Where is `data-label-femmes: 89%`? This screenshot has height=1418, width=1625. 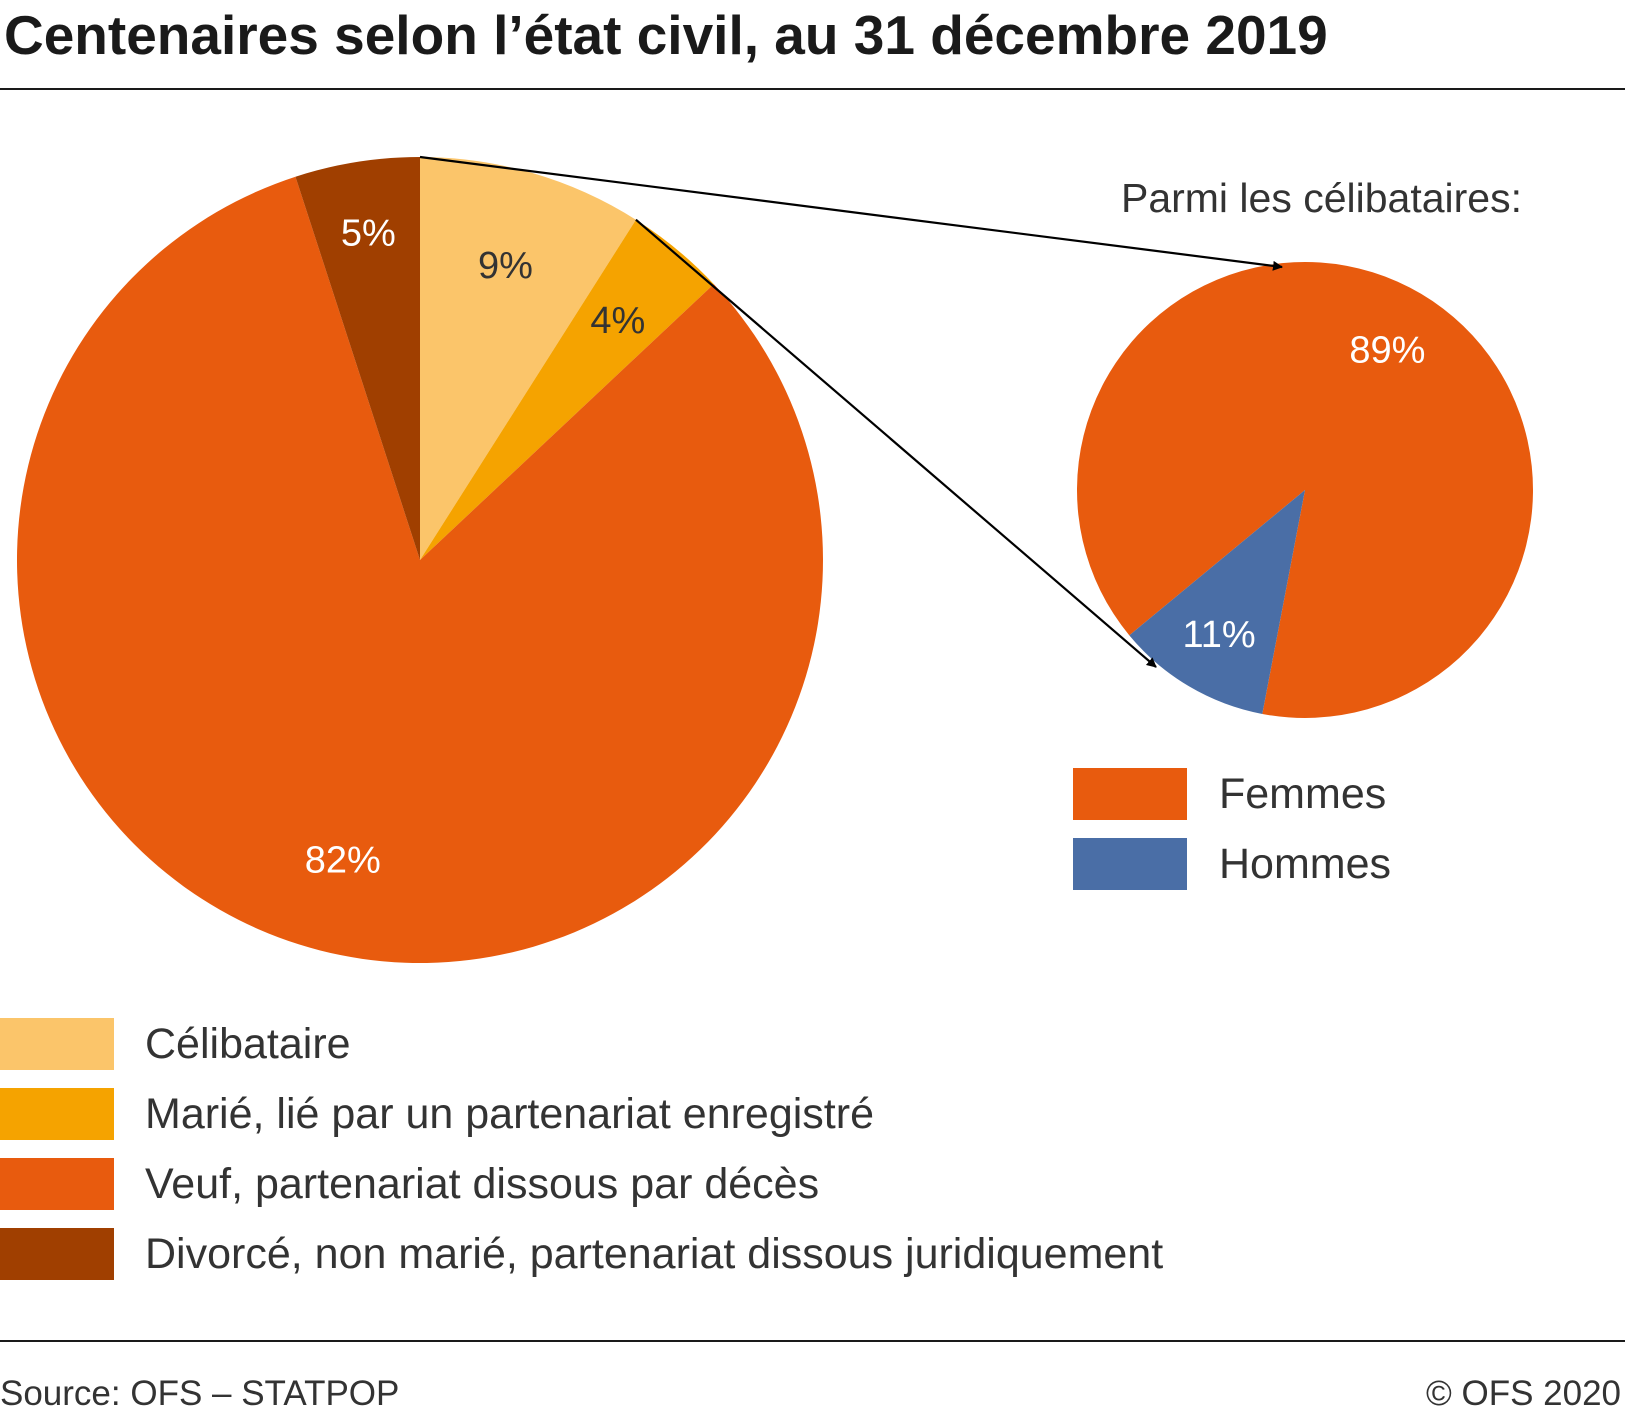
data-label-femmes: 89% is located at coordinates (1387, 351).